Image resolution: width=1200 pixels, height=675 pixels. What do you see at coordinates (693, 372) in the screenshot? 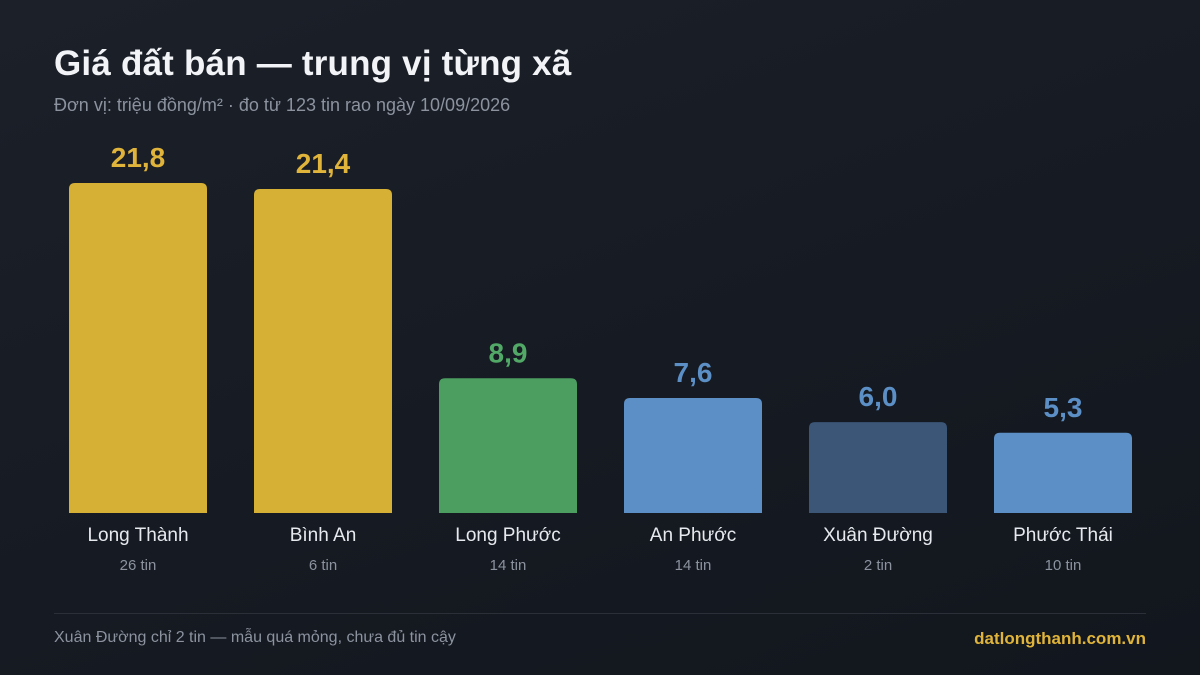
I see `value-label-3: 7,6` at bounding box center [693, 372].